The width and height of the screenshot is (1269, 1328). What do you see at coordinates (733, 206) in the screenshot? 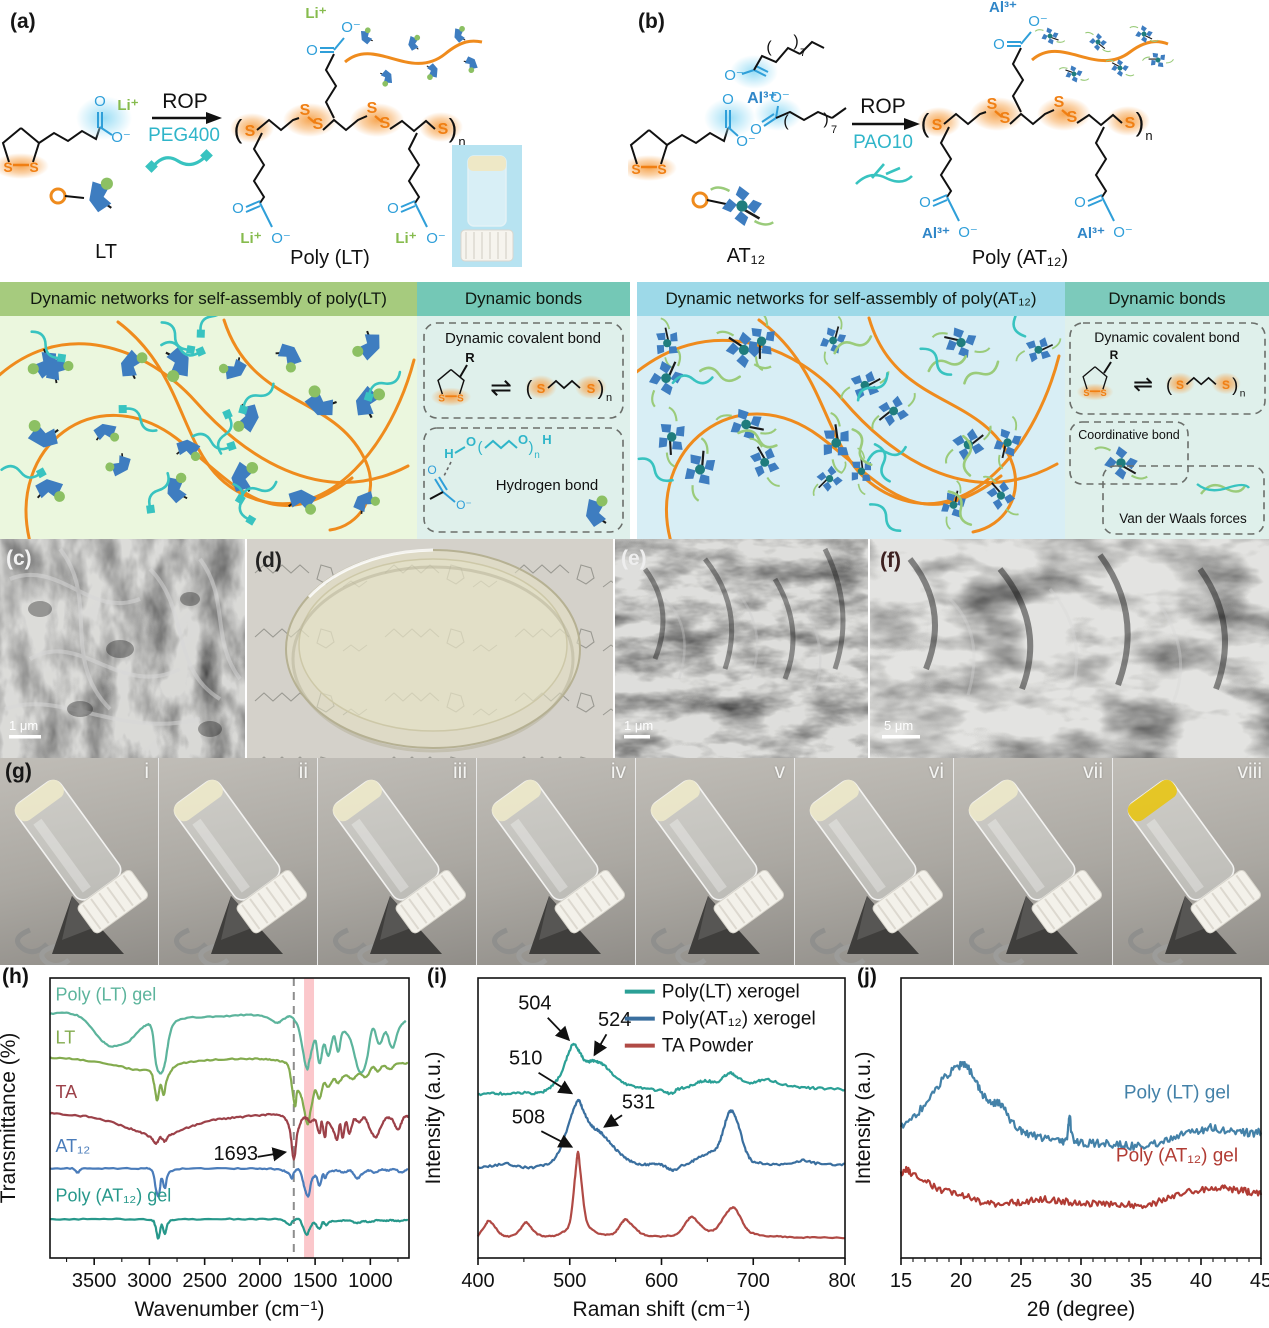
I see `at12-motif-legend` at bounding box center [733, 206].